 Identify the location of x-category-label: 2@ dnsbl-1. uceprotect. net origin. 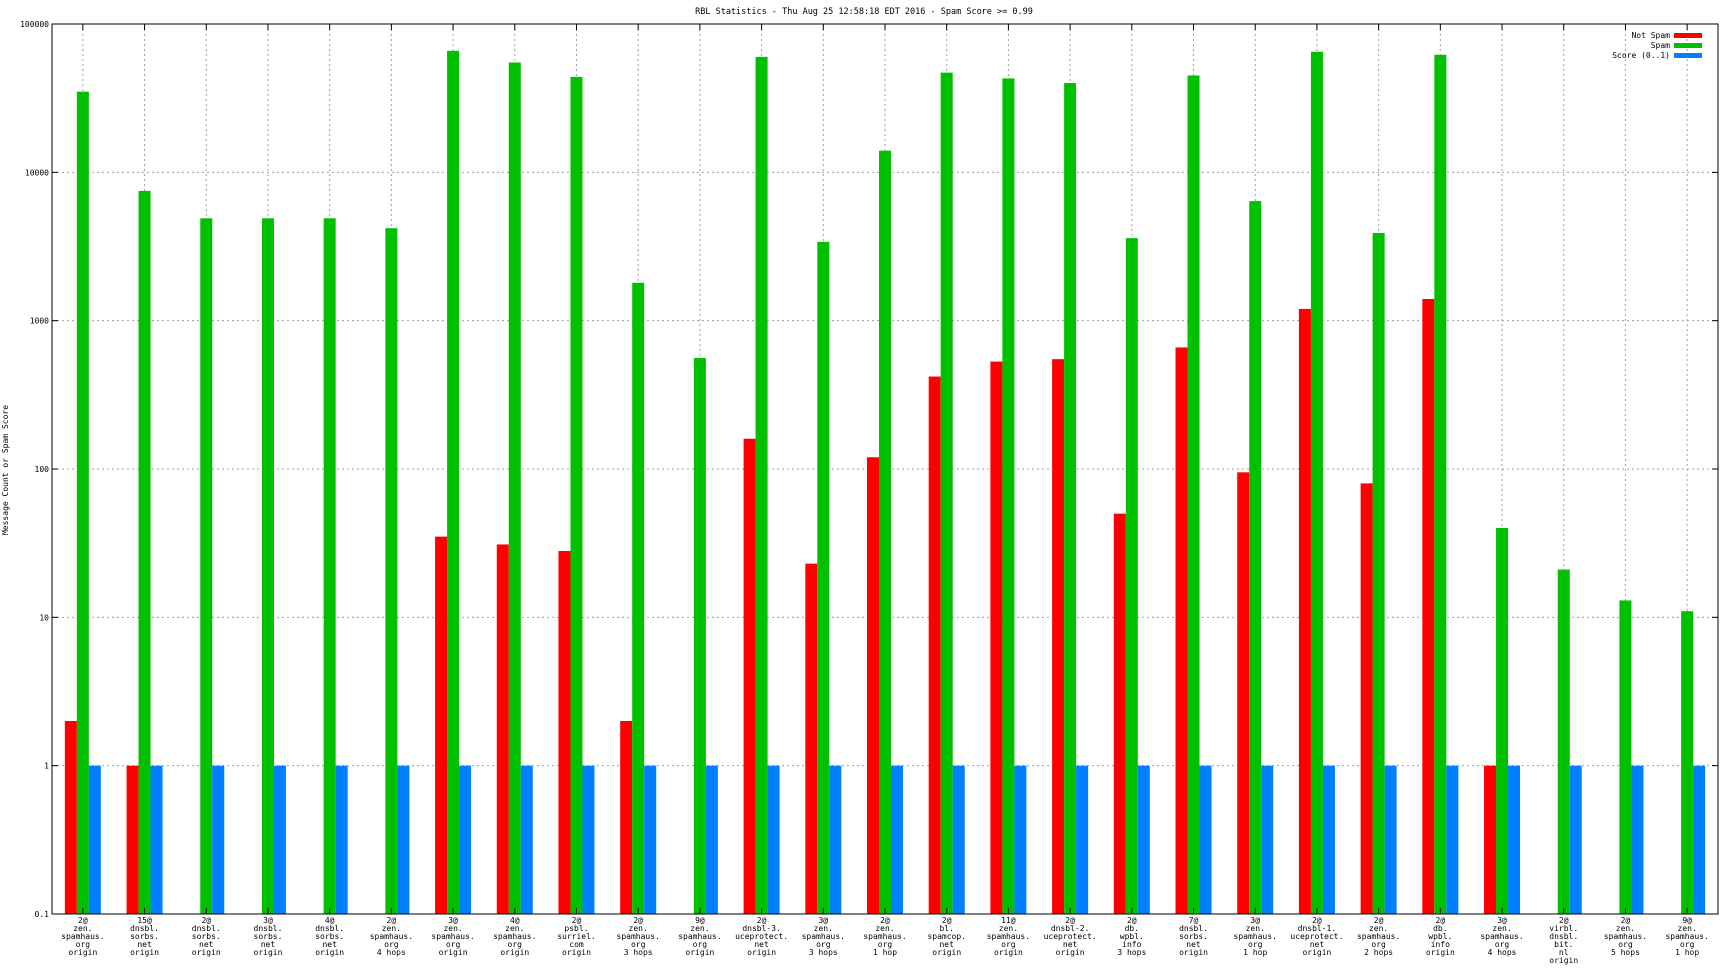
(1316, 936).